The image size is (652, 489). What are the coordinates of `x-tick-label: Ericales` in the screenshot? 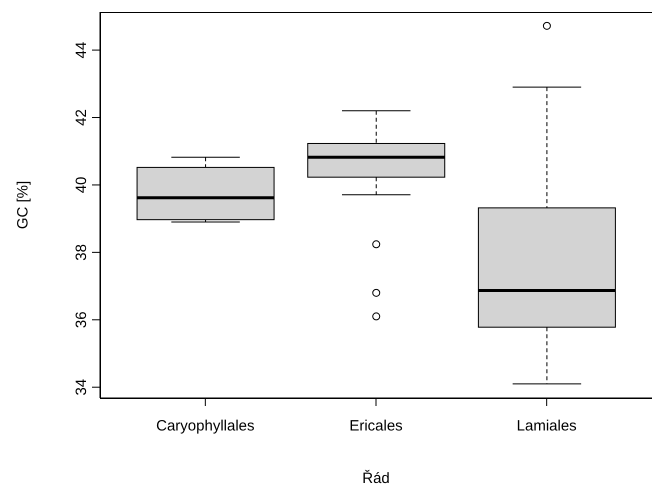 It's located at (376, 426).